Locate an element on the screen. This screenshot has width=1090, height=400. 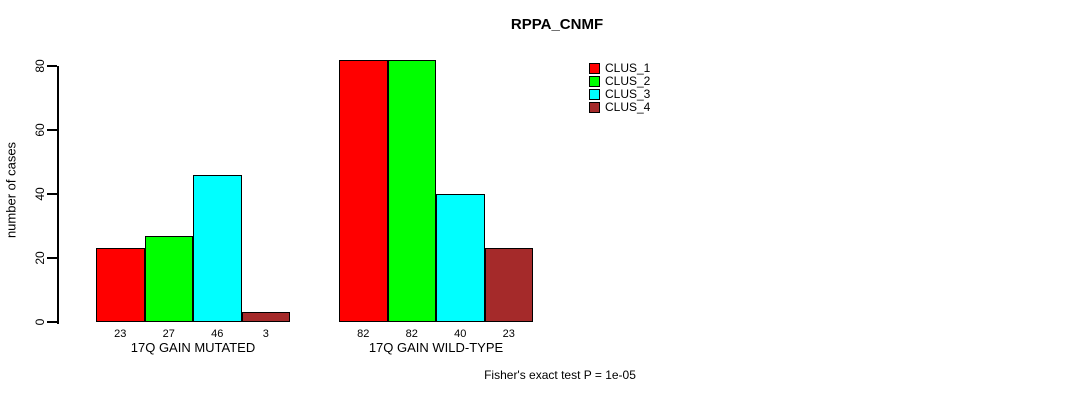
bar-value-label: 27 is located at coordinates (168, 334).